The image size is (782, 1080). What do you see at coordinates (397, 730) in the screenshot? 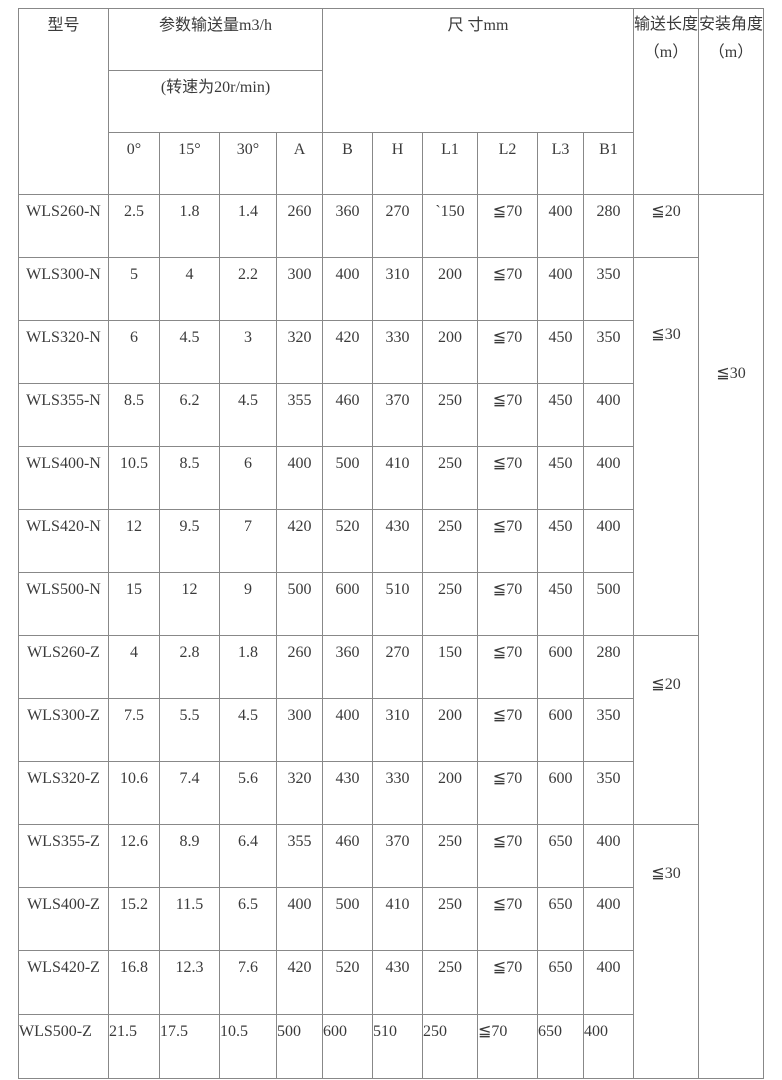
I see `value-cell: 310` at bounding box center [397, 730].